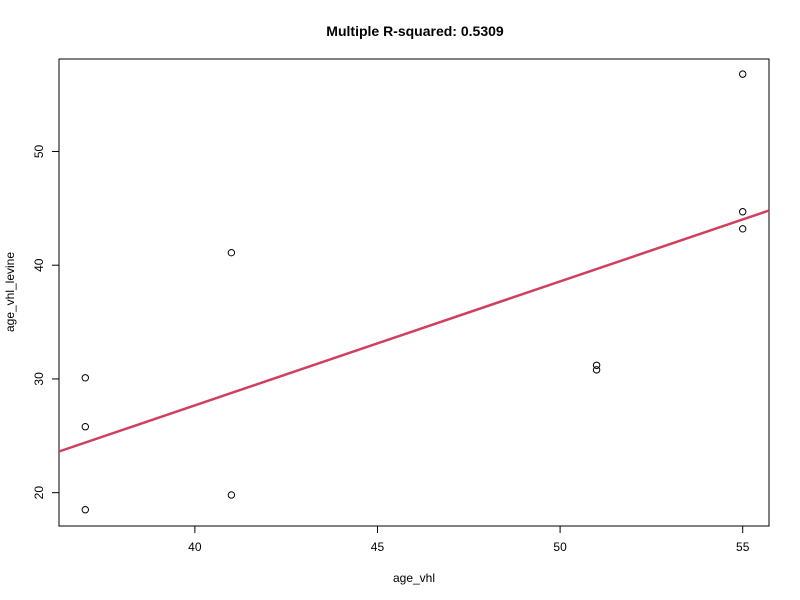 Image resolution: width=800 pixels, height=600 pixels. I want to click on x-axis-label: age_vhl, so click(414, 578).